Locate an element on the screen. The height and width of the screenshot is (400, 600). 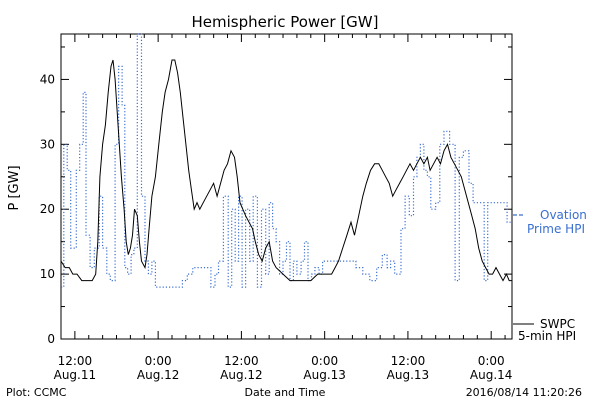
legend-swpc-line2: 5-min HPI is located at coordinates (547, 336).